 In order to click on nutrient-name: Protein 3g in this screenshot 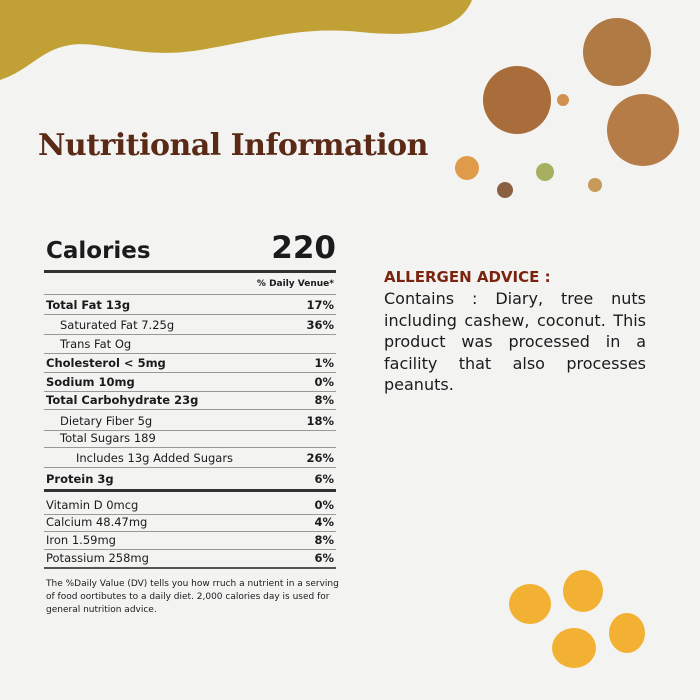, I will do `click(80, 479)`.